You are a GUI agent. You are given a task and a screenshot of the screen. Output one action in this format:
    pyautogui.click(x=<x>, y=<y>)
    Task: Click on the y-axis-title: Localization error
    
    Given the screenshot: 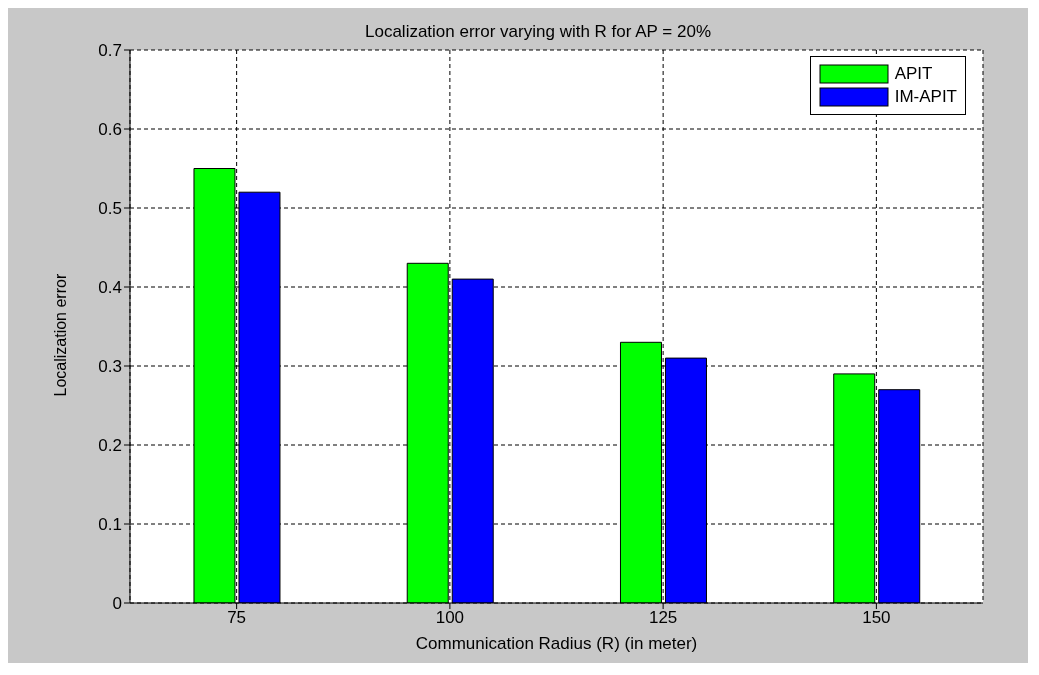 What is the action you would take?
    pyautogui.click(x=60, y=335)
    